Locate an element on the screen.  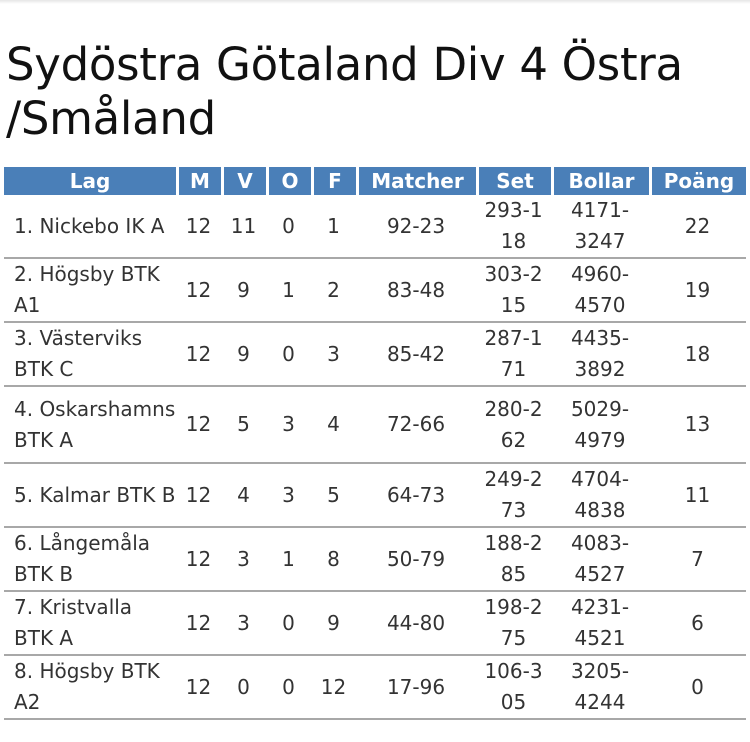
team-name: 7. Kristvalla BTK A is located at coordinates (90, 624).